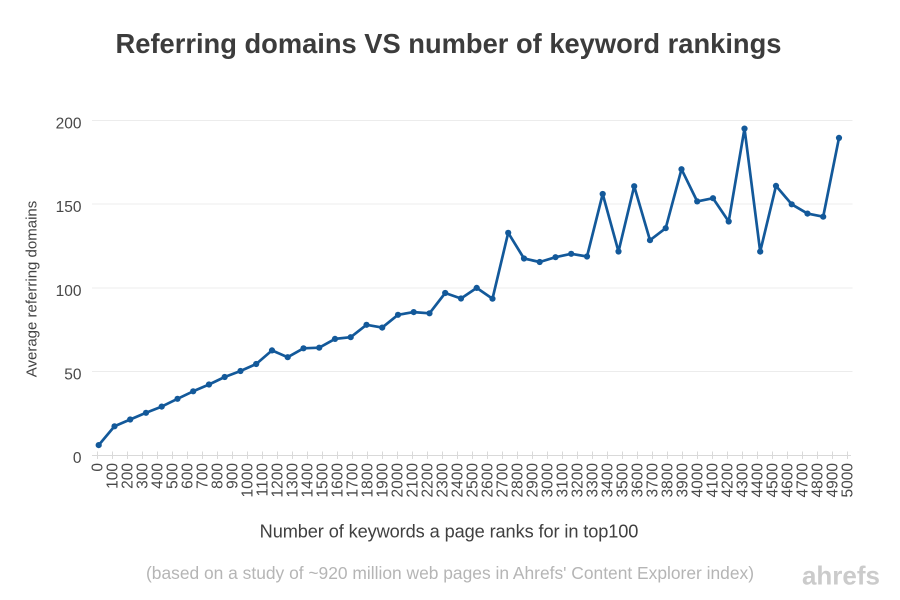 The image size is (900, 600). I want to click on svg-text: 2900, so click(532, 480).